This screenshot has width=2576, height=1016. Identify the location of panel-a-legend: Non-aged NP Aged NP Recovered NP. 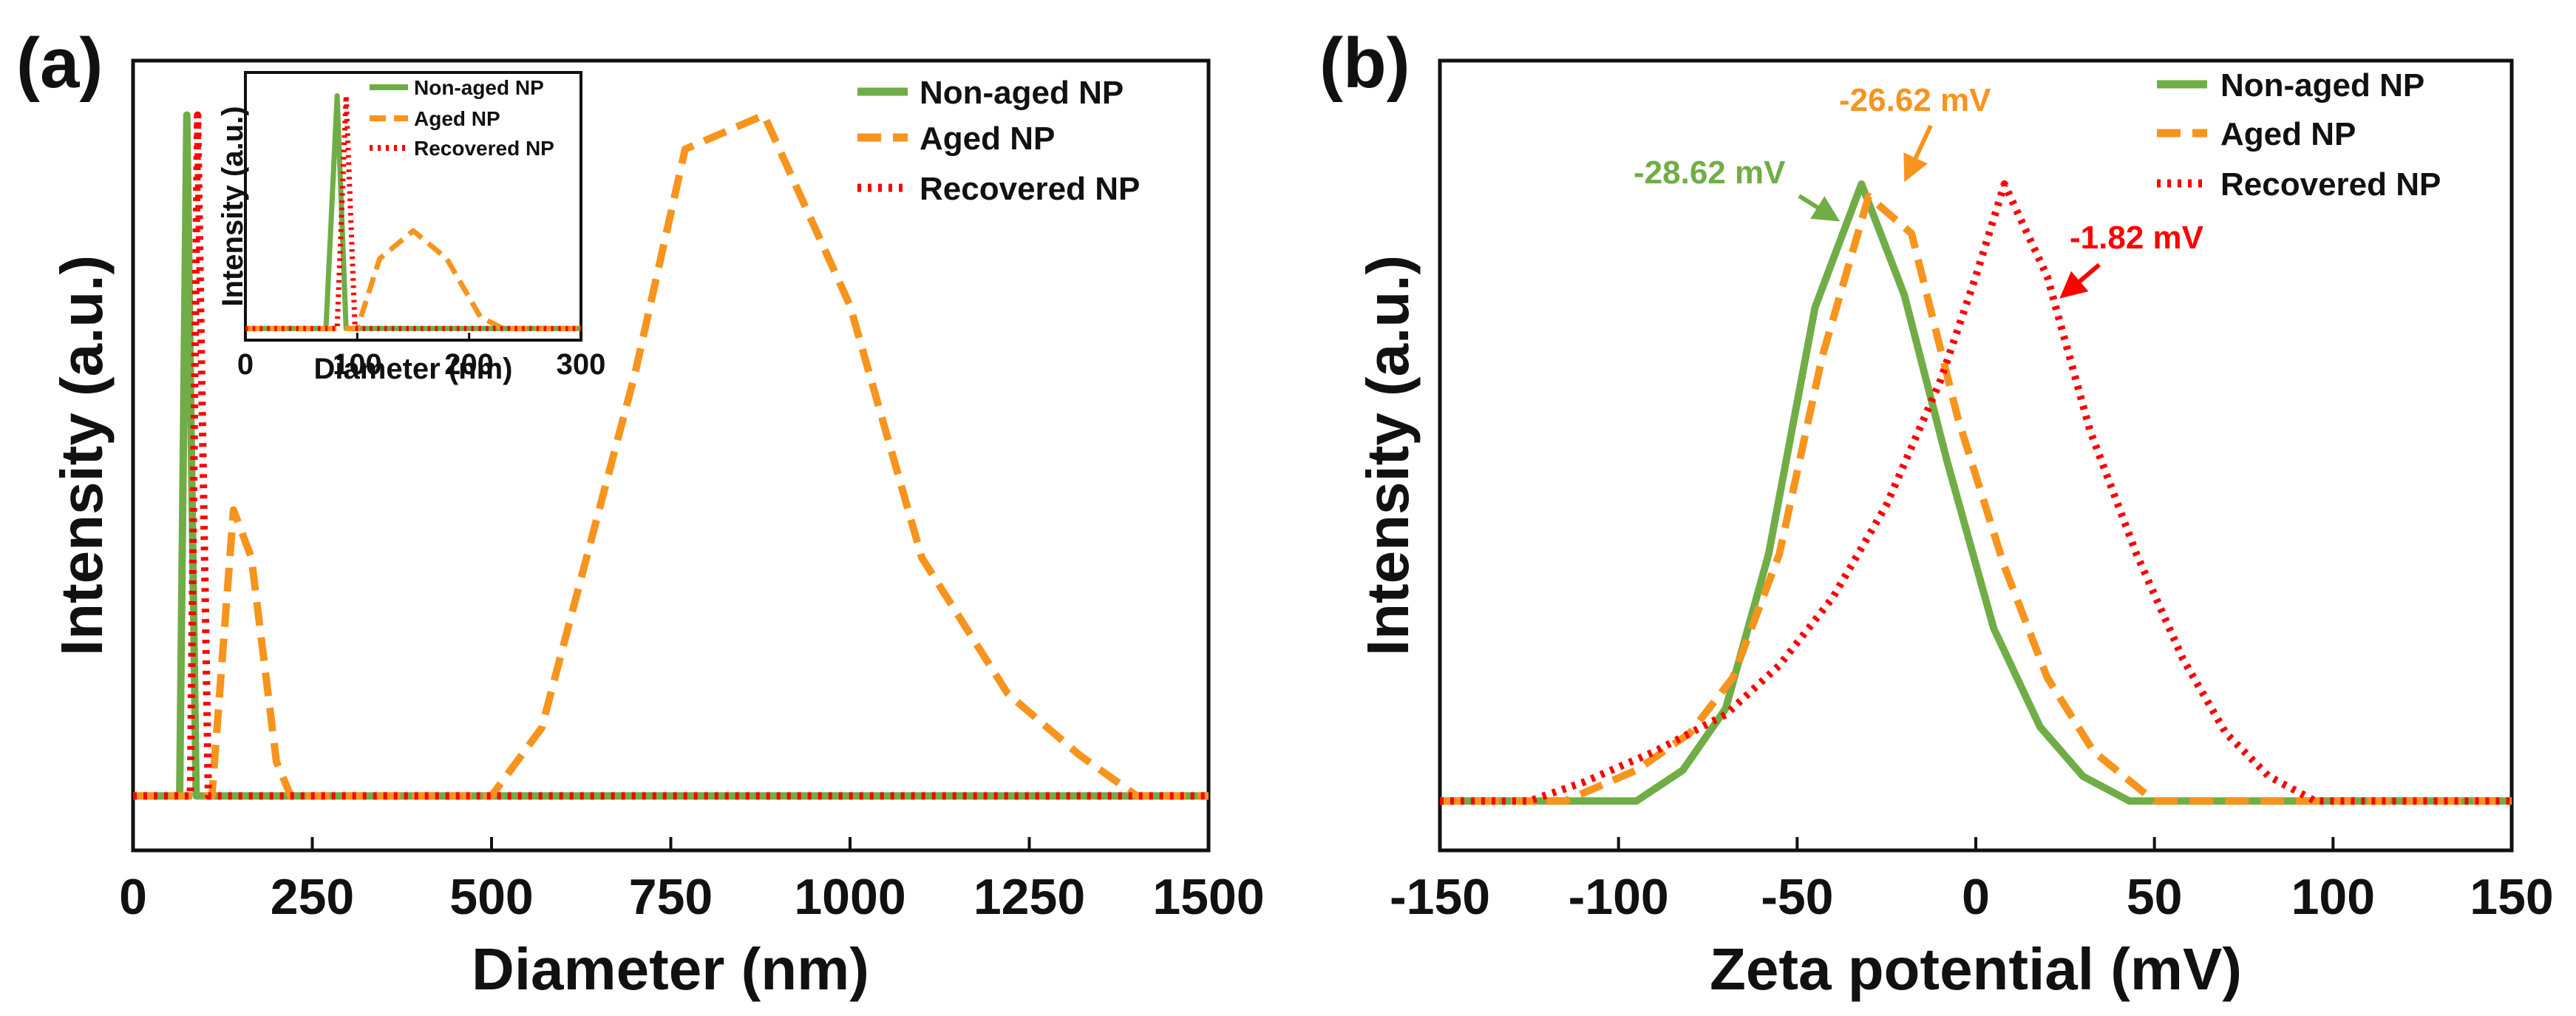
(998, 141).